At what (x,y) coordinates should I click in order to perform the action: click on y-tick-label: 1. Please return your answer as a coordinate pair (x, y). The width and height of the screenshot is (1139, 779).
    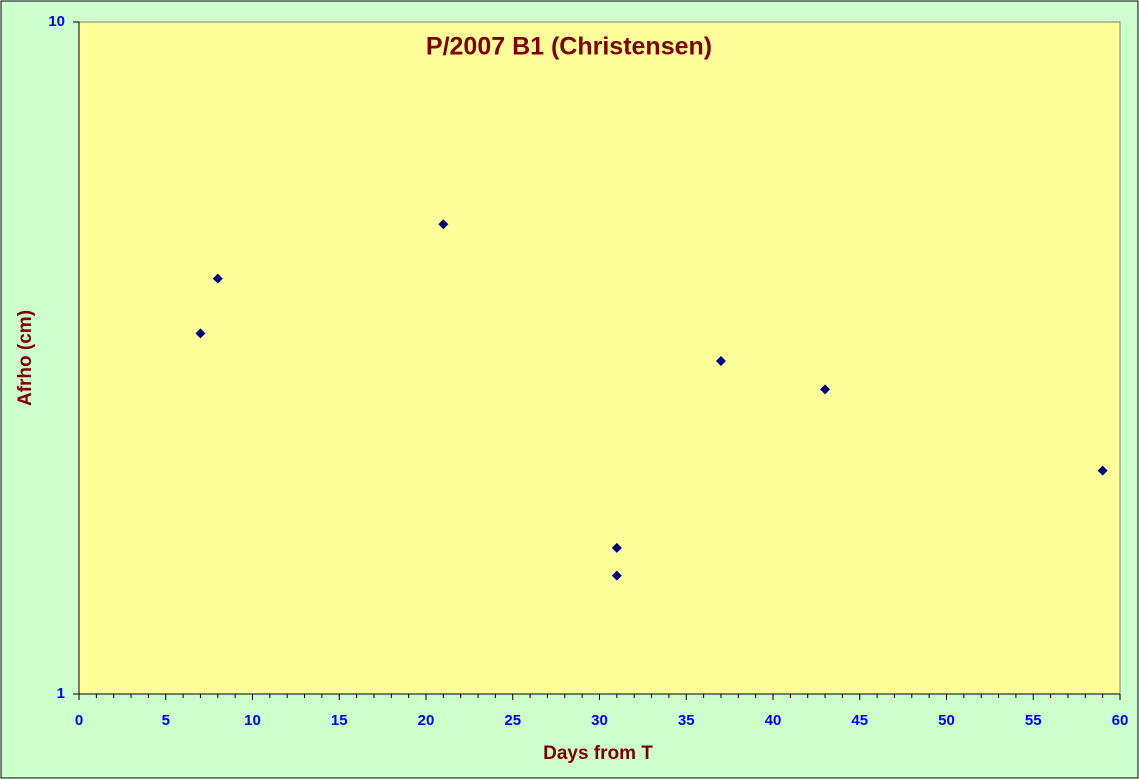
    Looking at the image, I should click on (61, 693).